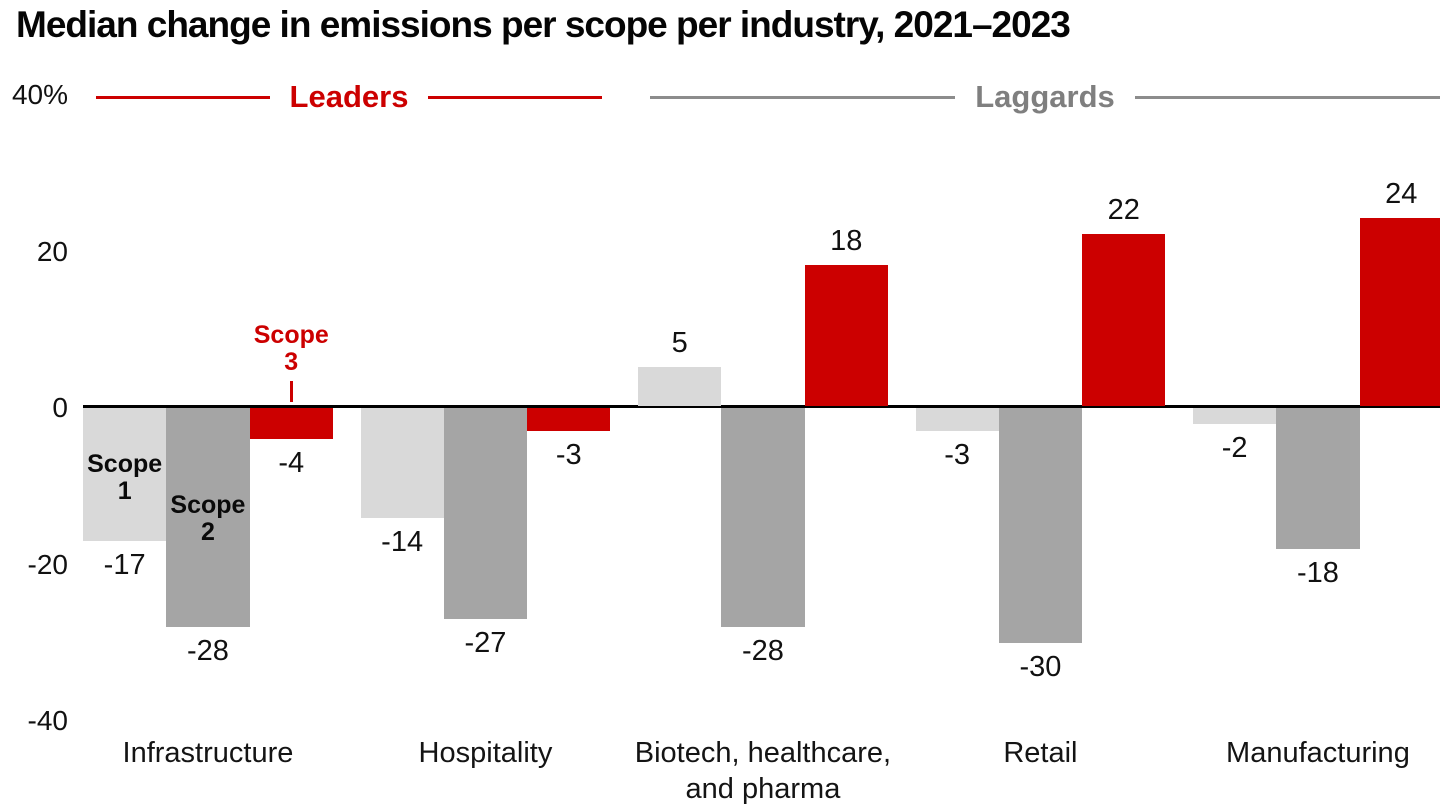  Describe the element at coordinates (124, 565) in the screenshot. I see `value-label-scope-1-infrastructure: -17` at that location.